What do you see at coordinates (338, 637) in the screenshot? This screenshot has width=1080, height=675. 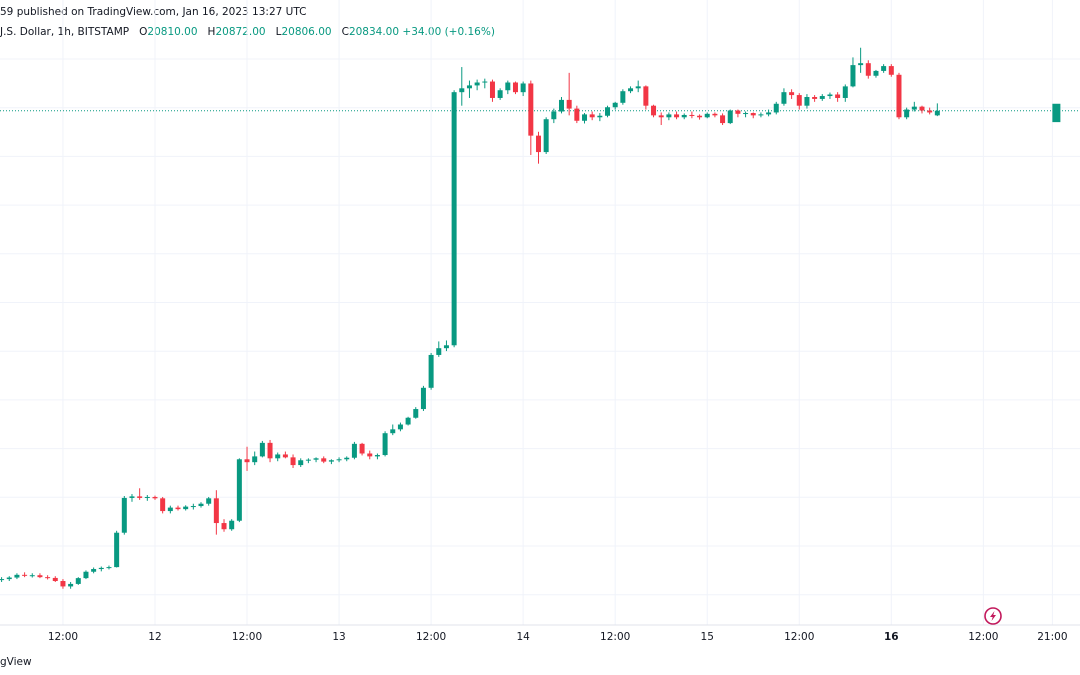 I see `time-axis-label: 13` at bounding box center [338, 637].